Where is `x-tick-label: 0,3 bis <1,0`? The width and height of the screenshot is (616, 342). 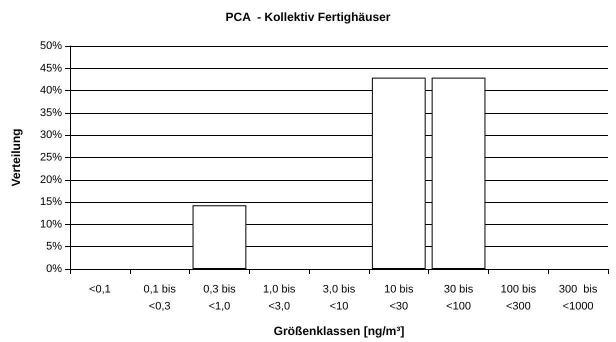
x-tick-label: 0,3 bis <1,0 is located at coordinates (219, 298).